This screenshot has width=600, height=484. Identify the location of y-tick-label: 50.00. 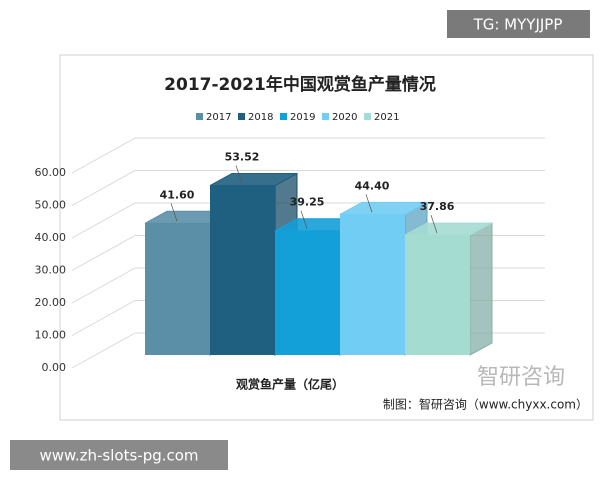
(51, 205).